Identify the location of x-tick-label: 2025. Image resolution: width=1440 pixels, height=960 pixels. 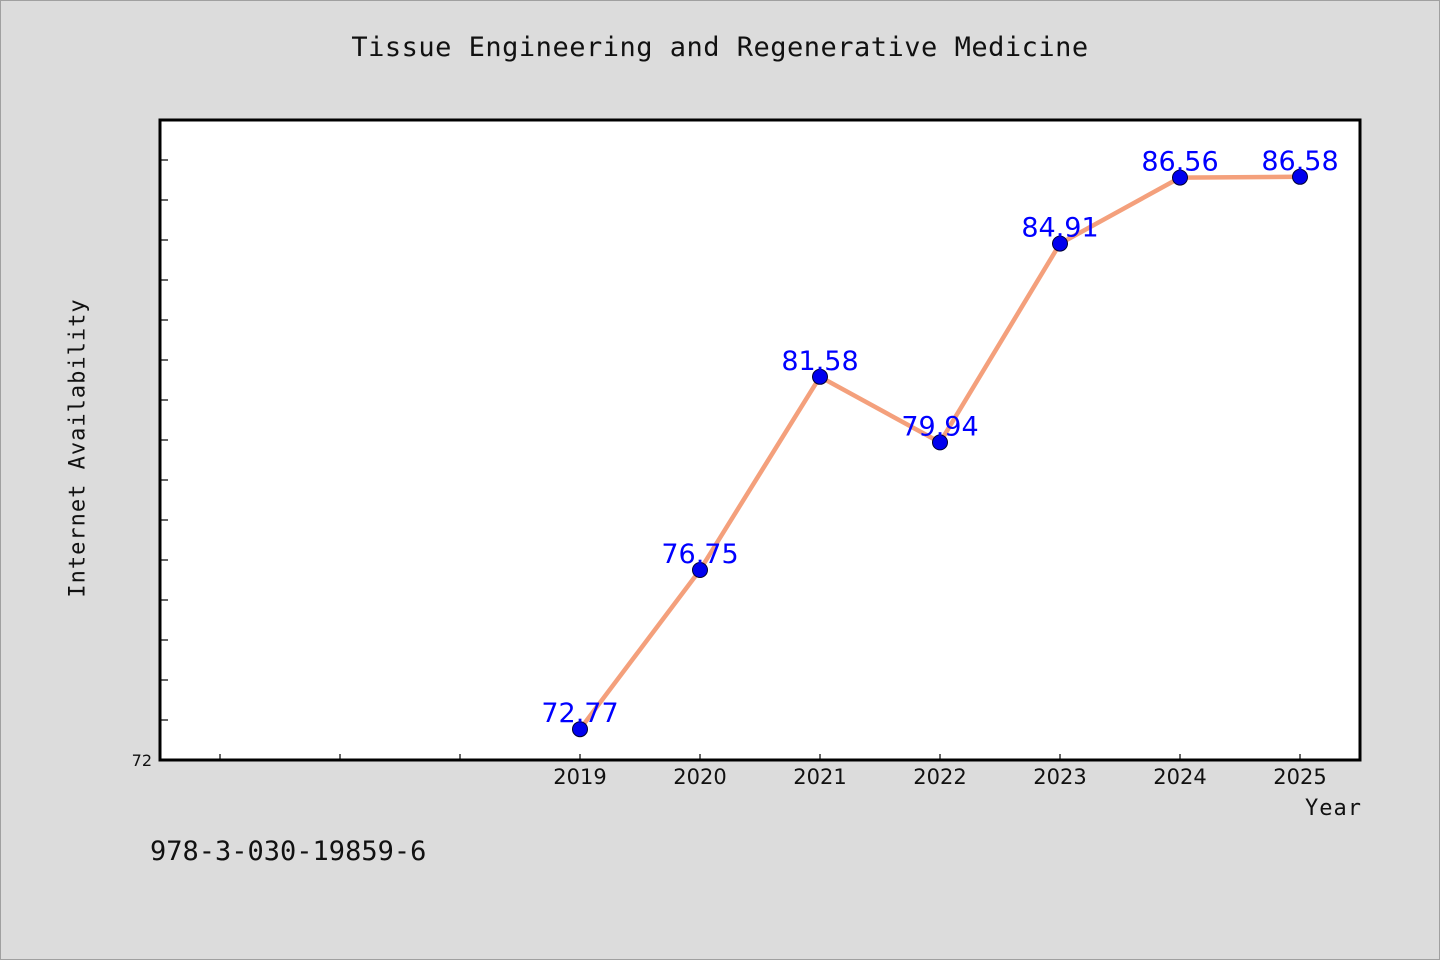
(1299, 777).